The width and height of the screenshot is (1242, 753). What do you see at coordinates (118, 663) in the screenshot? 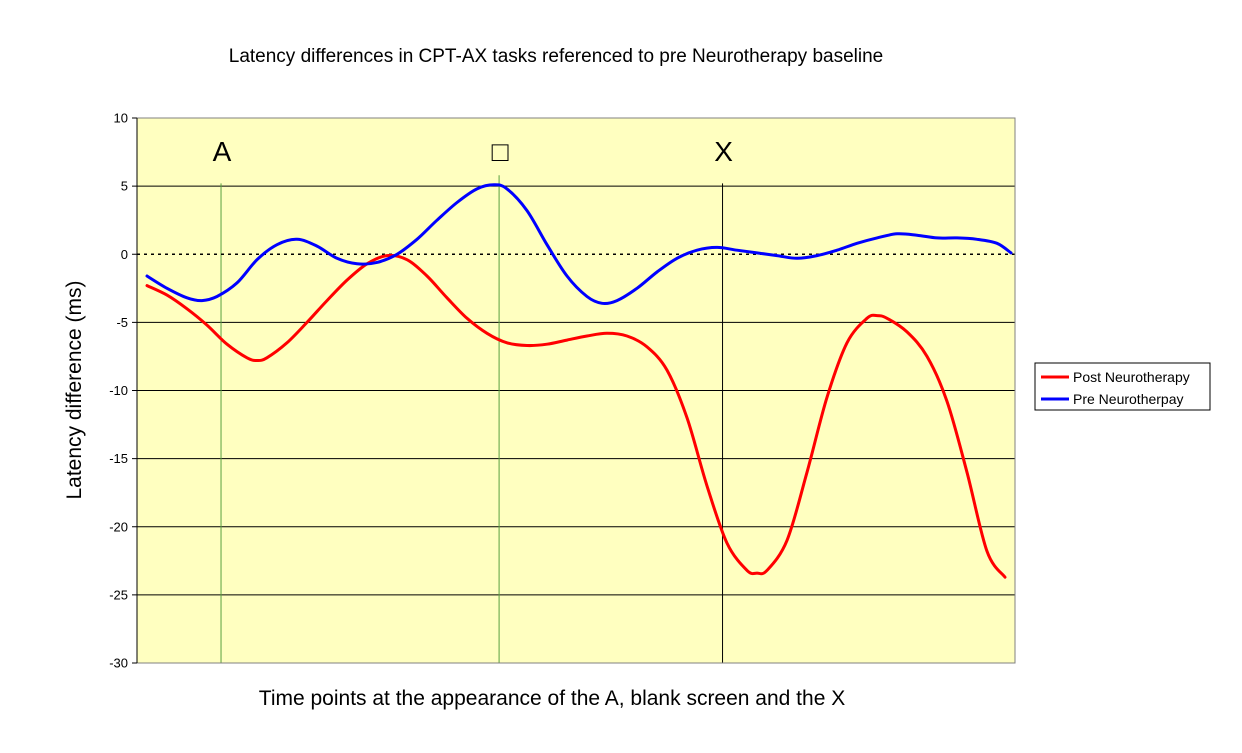
I see `y-tick-label: -30` at bounding box center [118, 663].